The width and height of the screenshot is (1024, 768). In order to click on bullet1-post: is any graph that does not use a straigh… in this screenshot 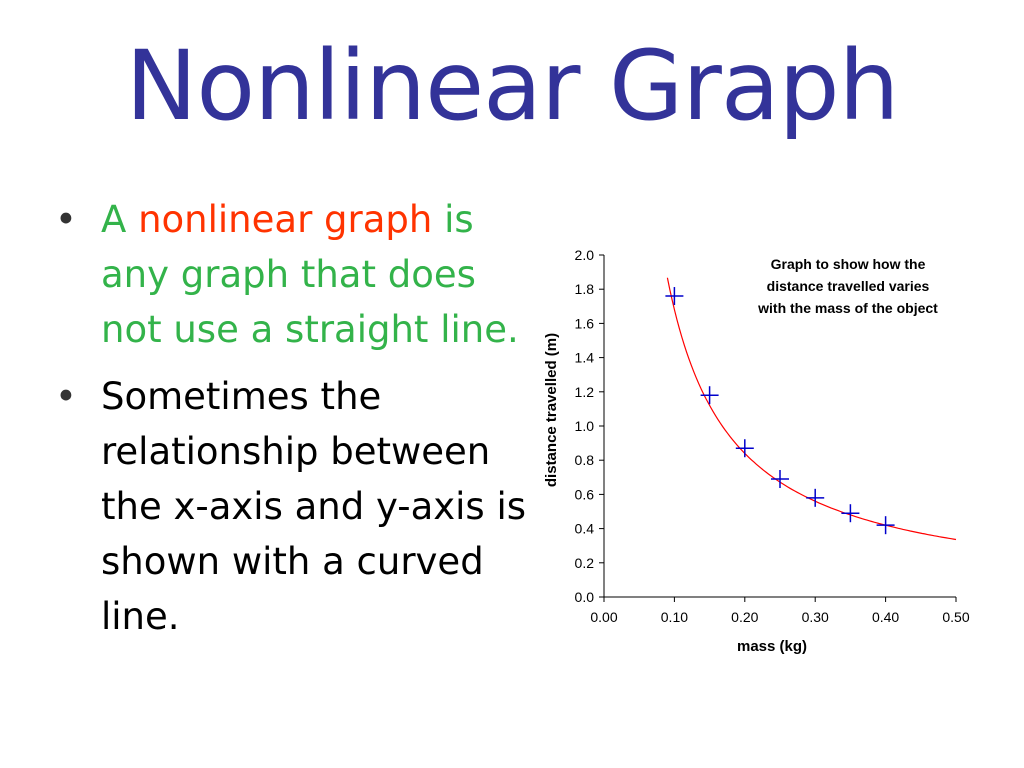, I will do `click(310, 274)`.